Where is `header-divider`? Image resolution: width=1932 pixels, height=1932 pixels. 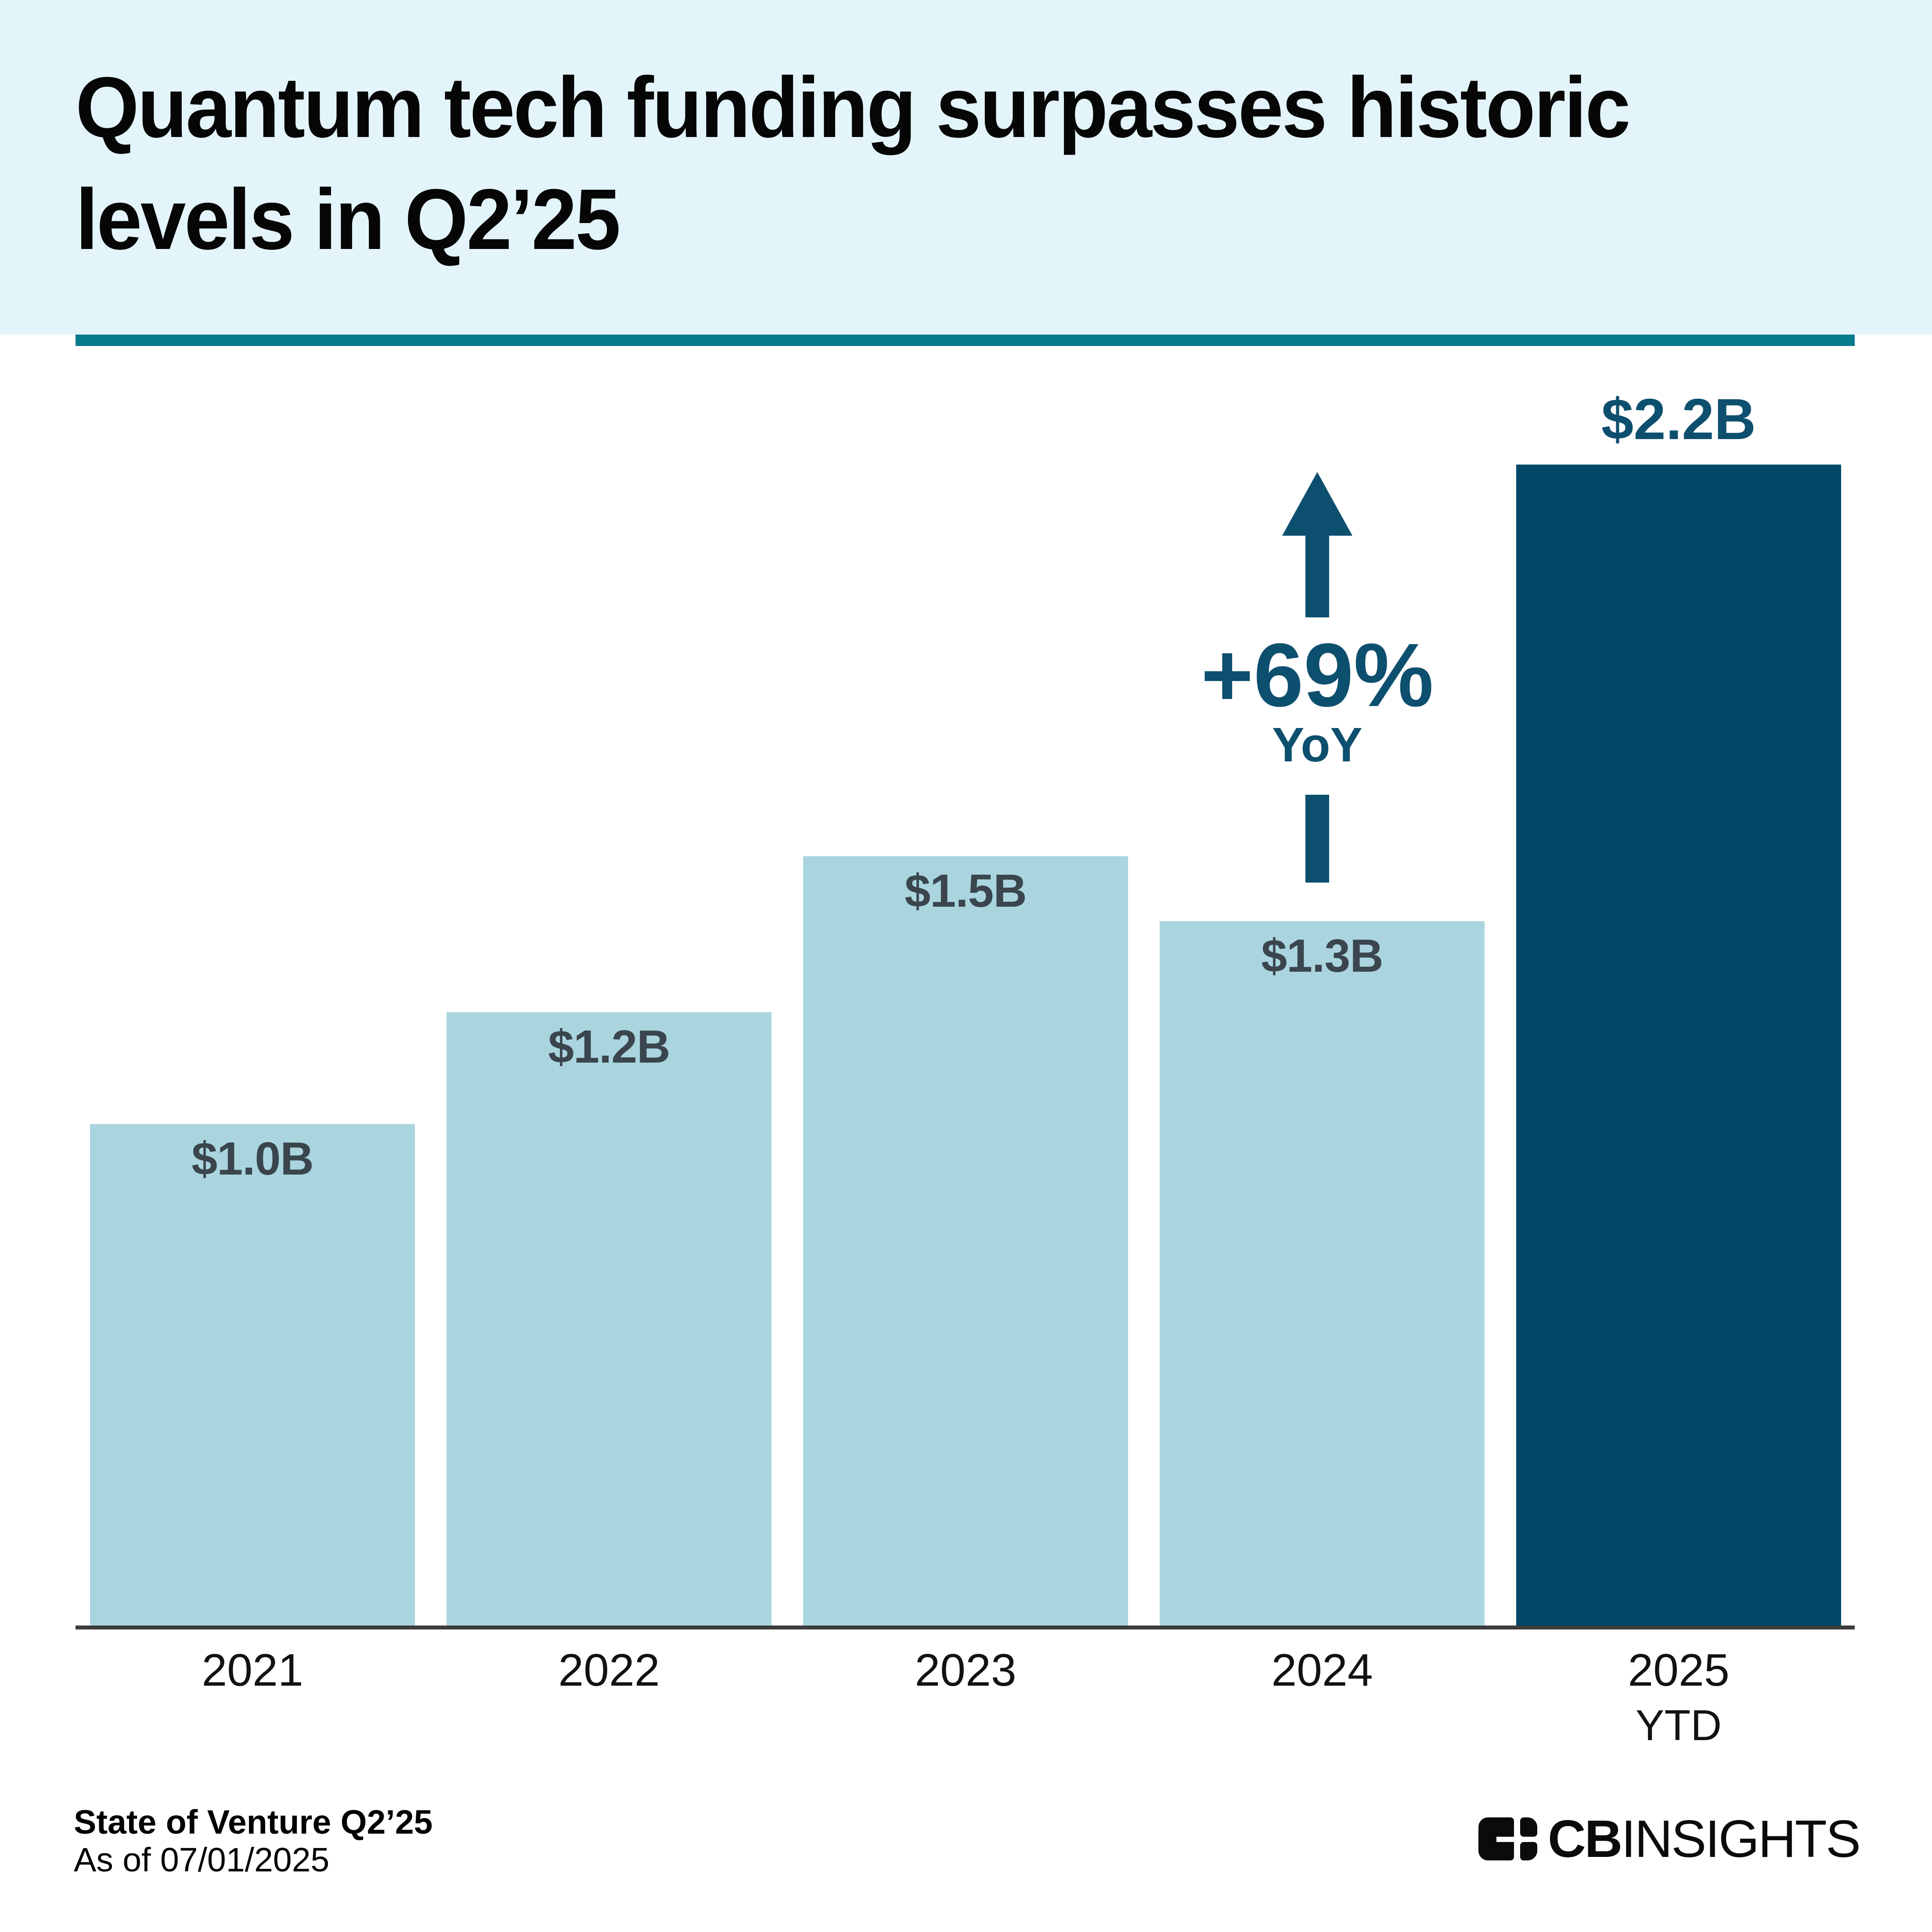
header-divider is located at coordinates (965, 340).